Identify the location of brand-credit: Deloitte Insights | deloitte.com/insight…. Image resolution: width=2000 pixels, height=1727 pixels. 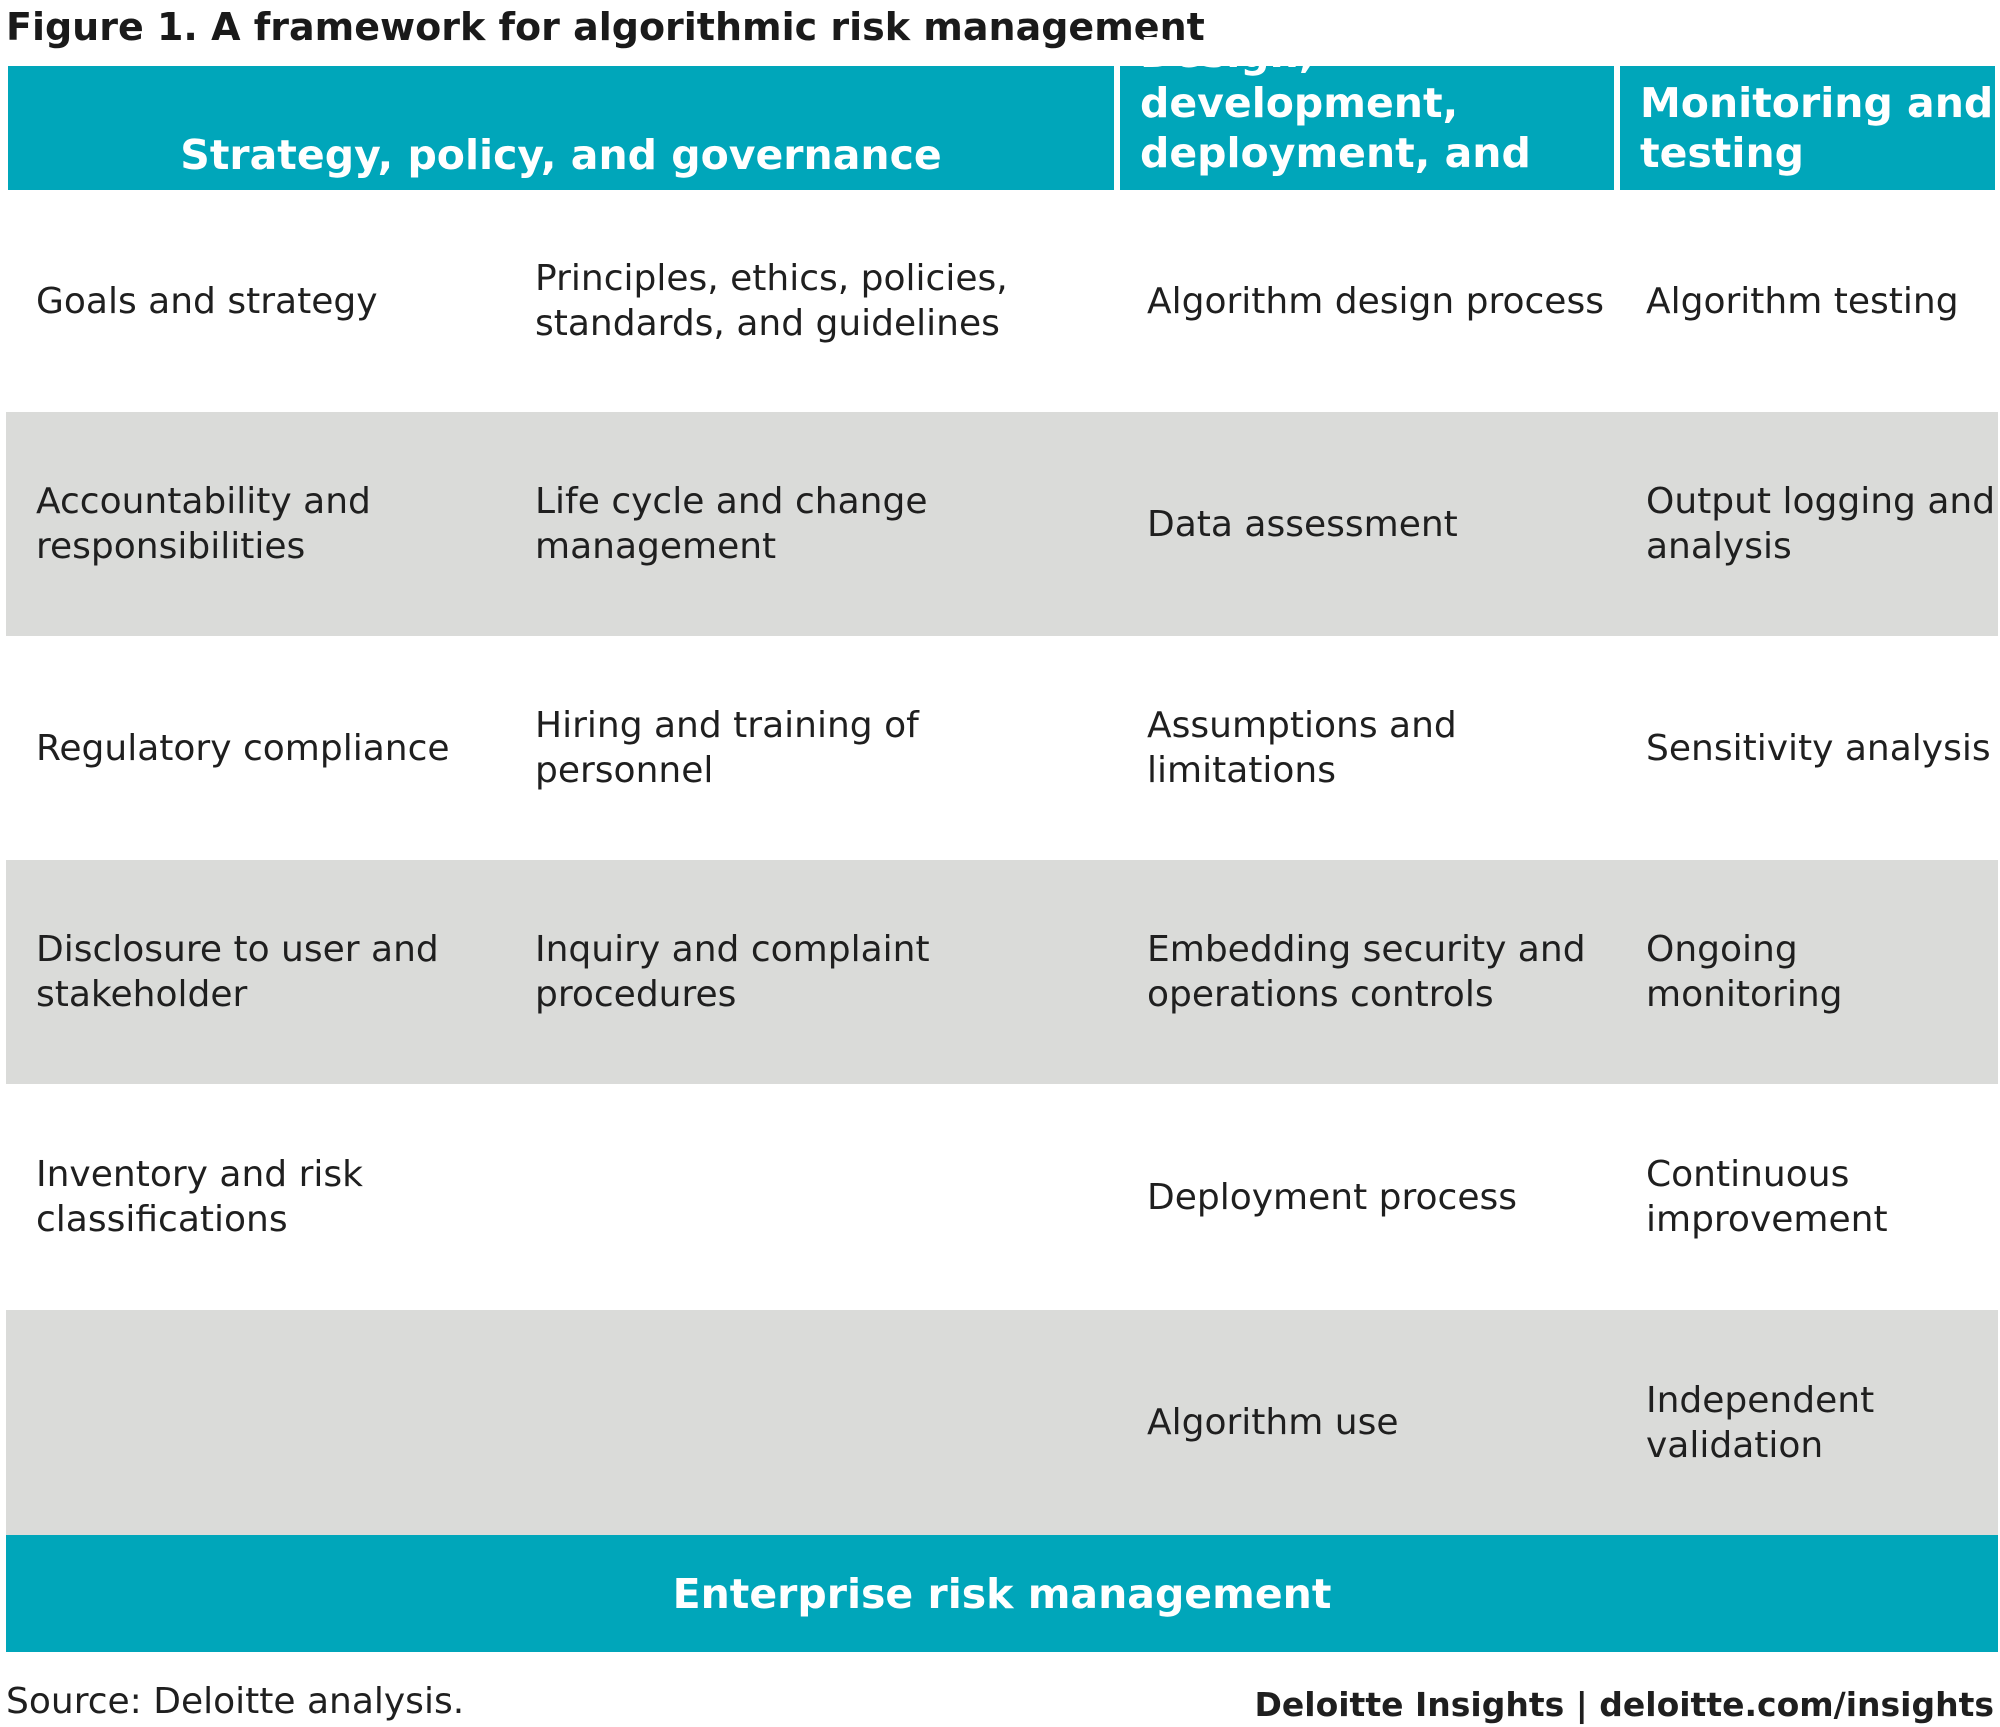
(1624, 1704).